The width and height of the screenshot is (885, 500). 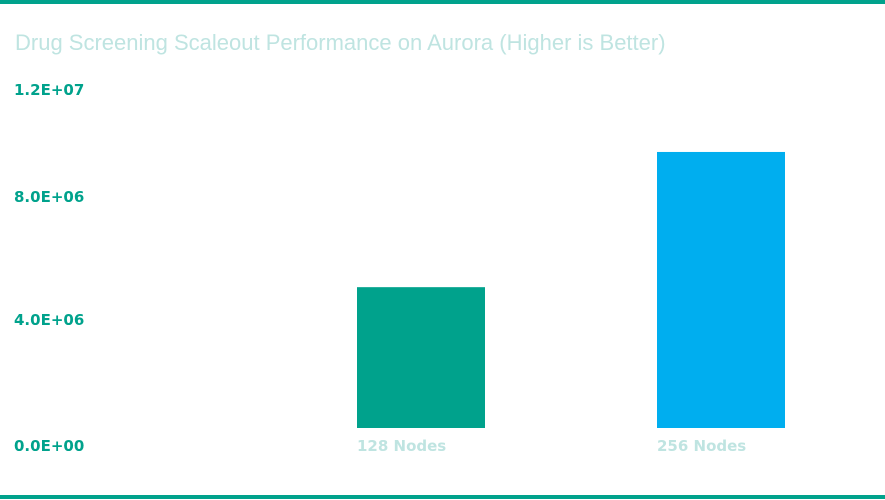 I want to click on x-axis-category-labels: 128 Nodes 256 Nodes, so click(x=551, y=446).